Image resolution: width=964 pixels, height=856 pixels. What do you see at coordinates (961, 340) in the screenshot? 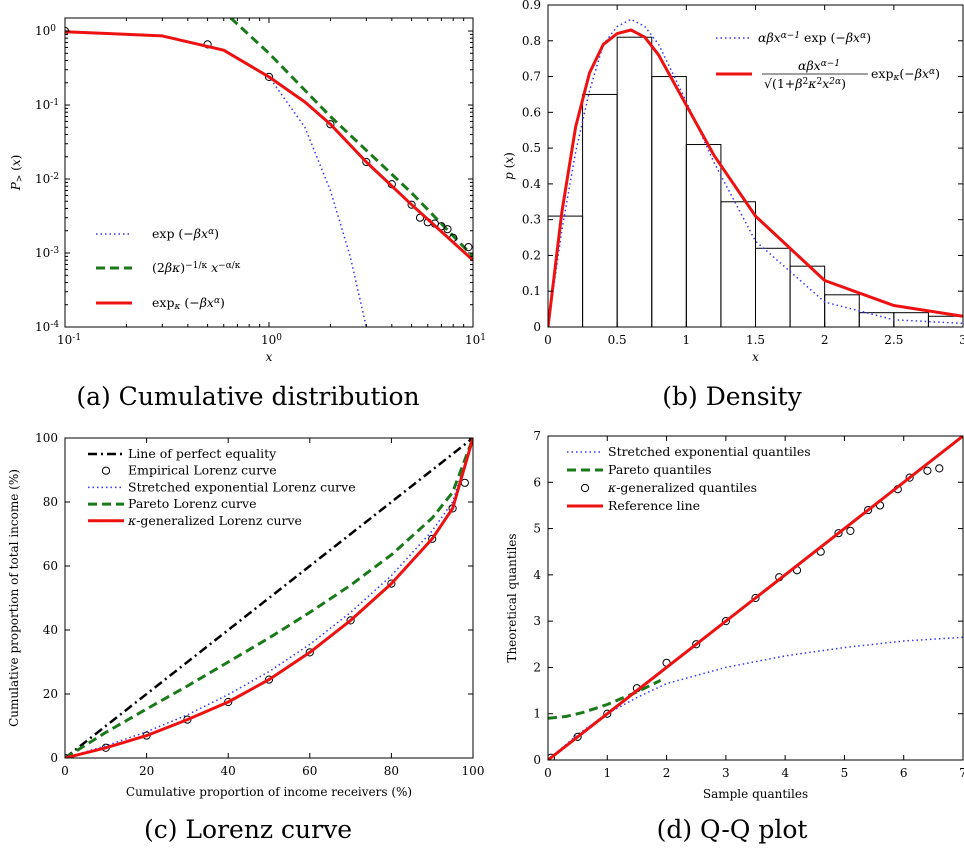
I see `x-tick-label: 3` at bounding box center [961, 340].